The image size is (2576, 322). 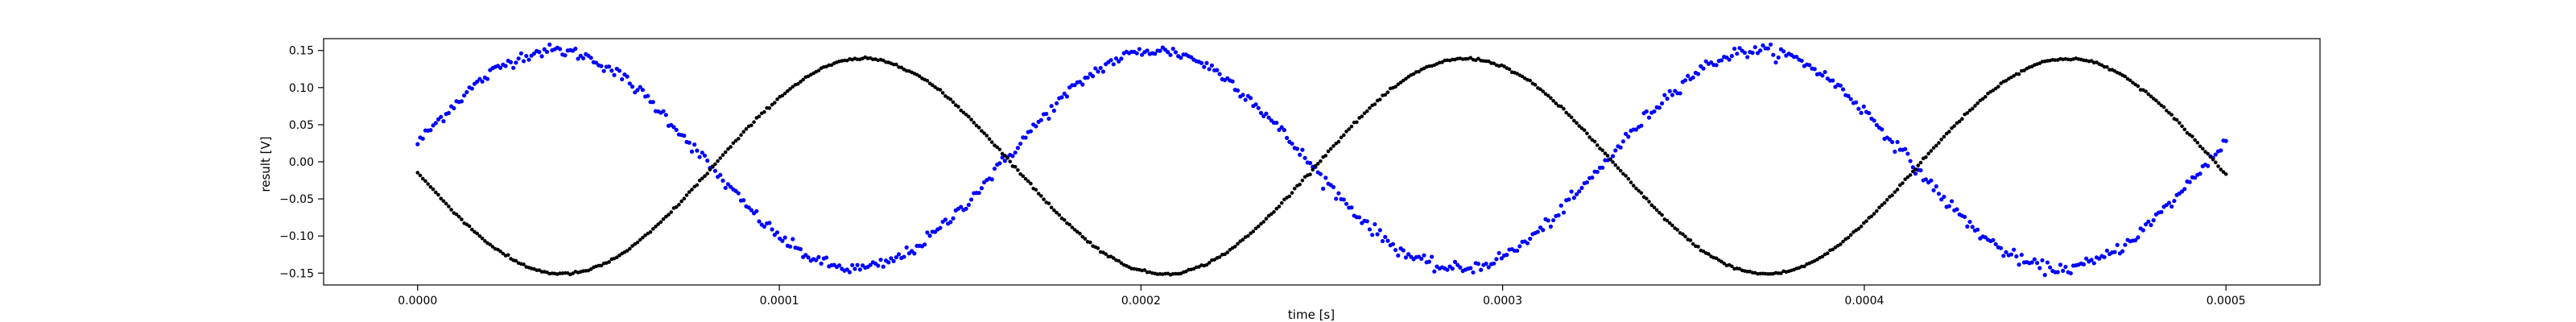 I want to click on y-axis-label: result [V], so click(x=265, y=164).